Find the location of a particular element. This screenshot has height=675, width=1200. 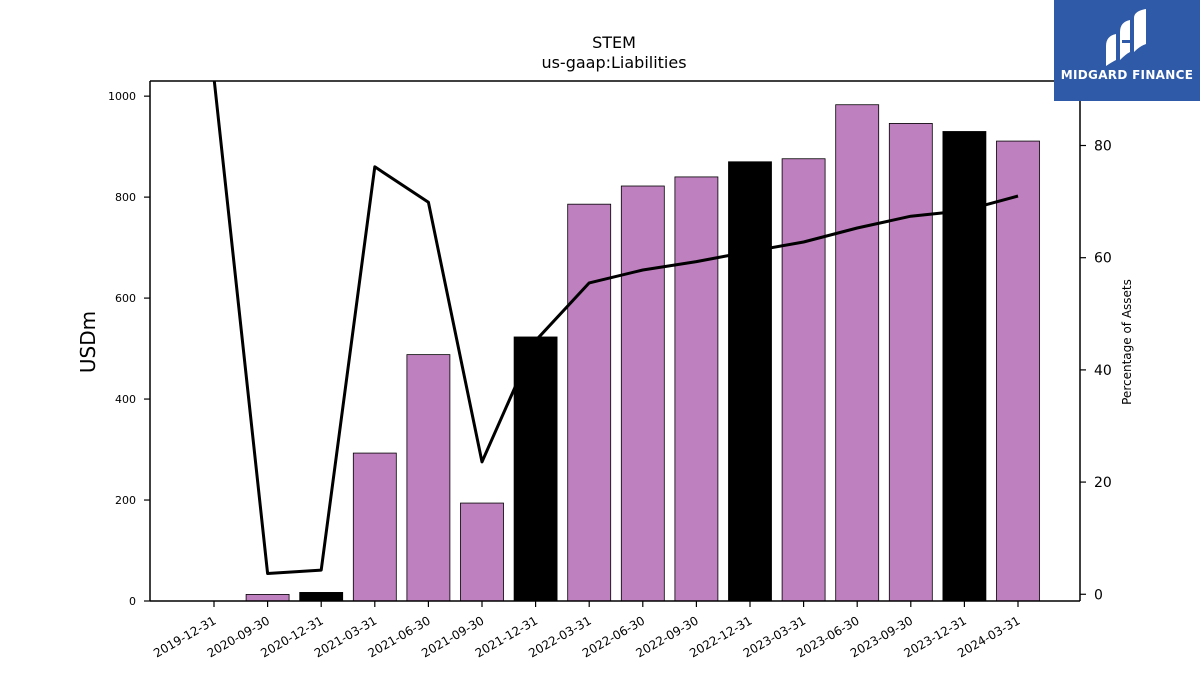

y-tick-label: 800 is located at coordinates (125, 197).